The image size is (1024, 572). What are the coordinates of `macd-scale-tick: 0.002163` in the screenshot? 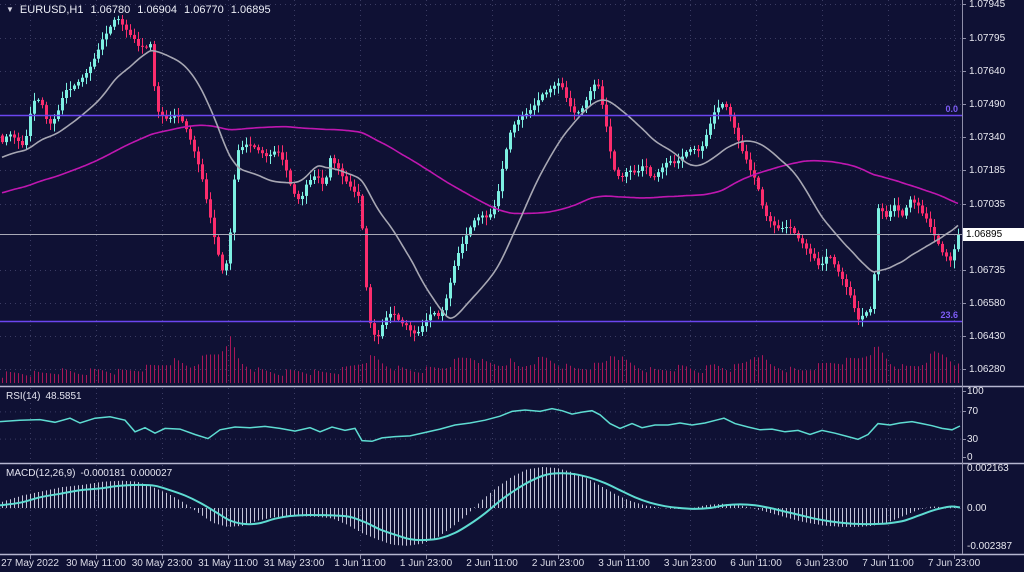 It's located at (988, 468).